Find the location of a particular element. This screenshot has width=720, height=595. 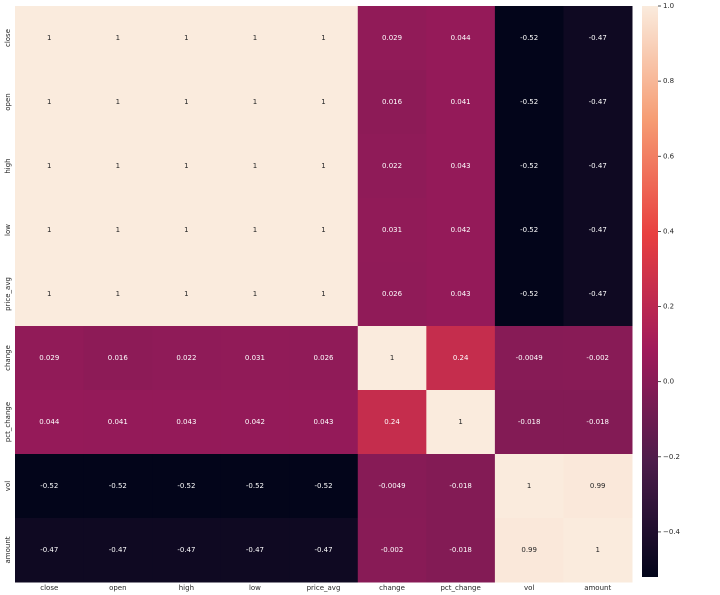

cell-label: 0.042 is located at coordinates (461, 230).